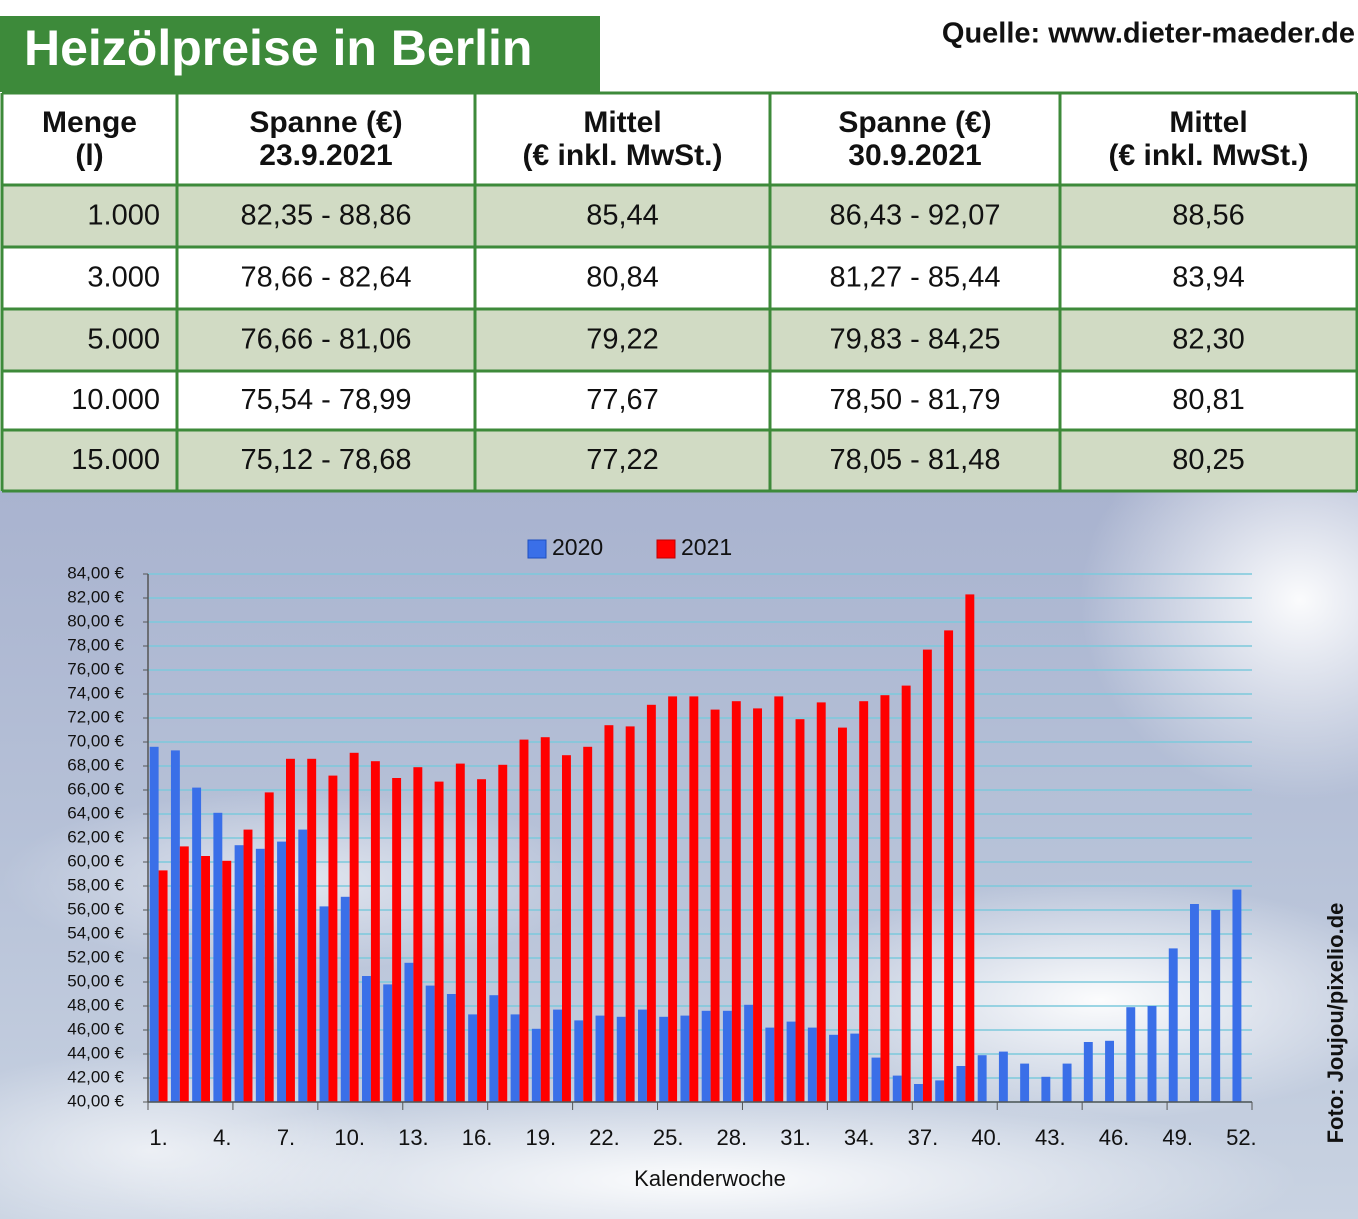 The height and width of the screenshot is (1219, 1358). Describe the element at coordinates (95, 836) in the screenshot. I see `y-tick-label: 62,00 €` at that location.